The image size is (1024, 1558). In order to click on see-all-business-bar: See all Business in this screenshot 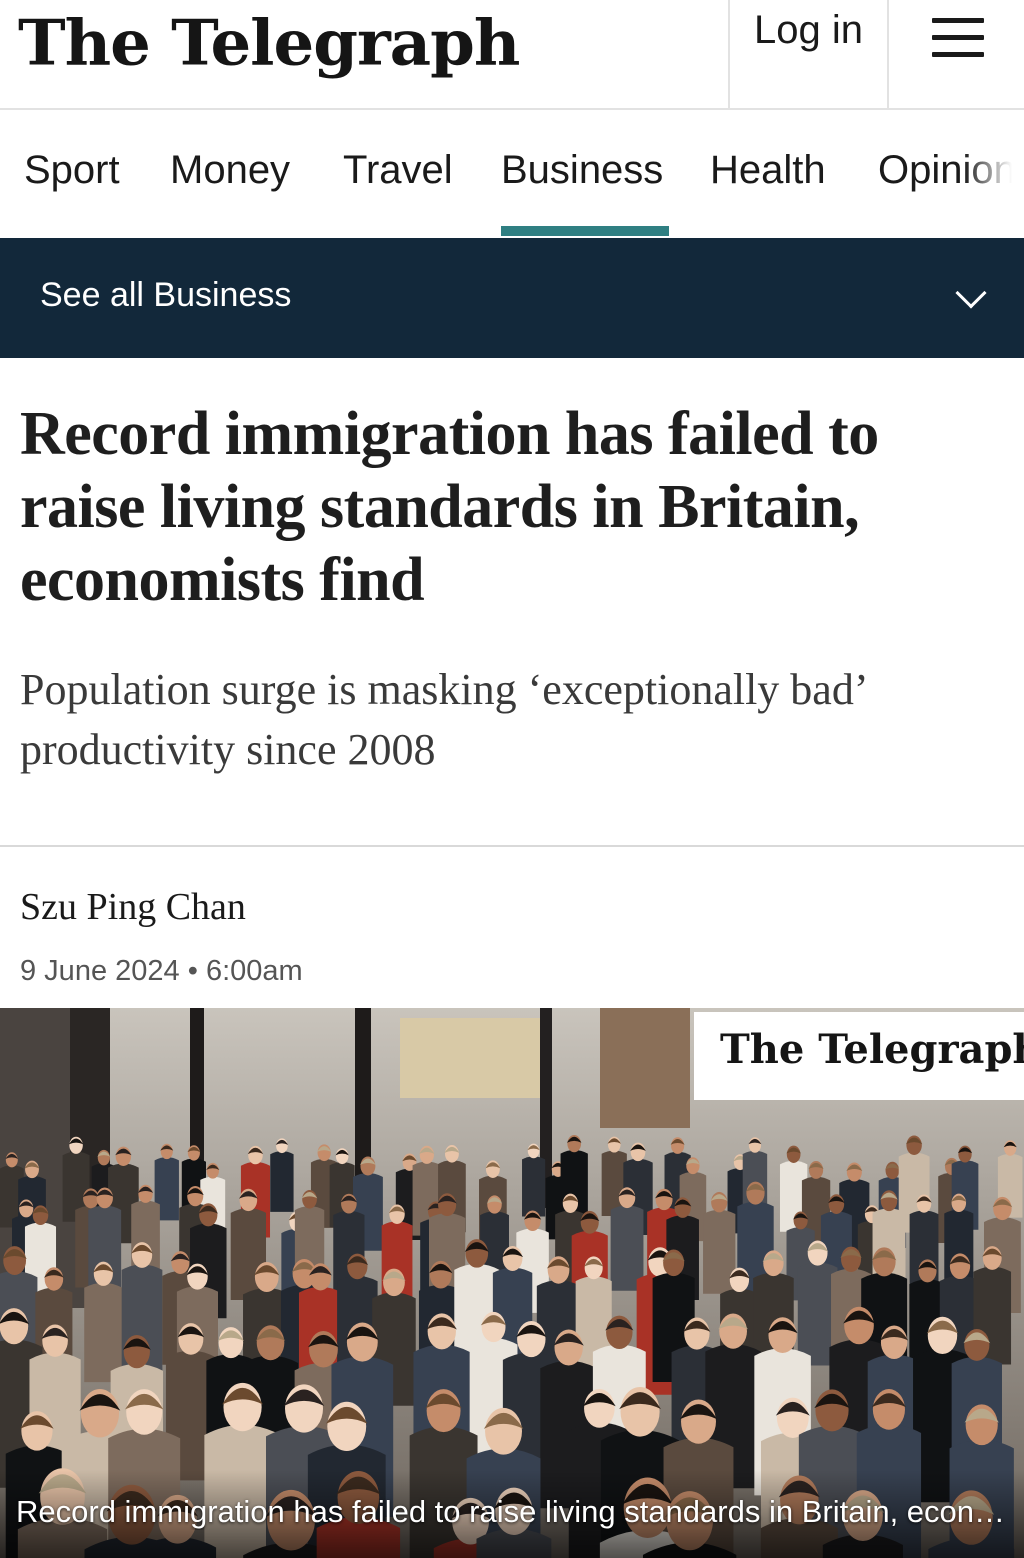, I will do `click(512, 298)`.